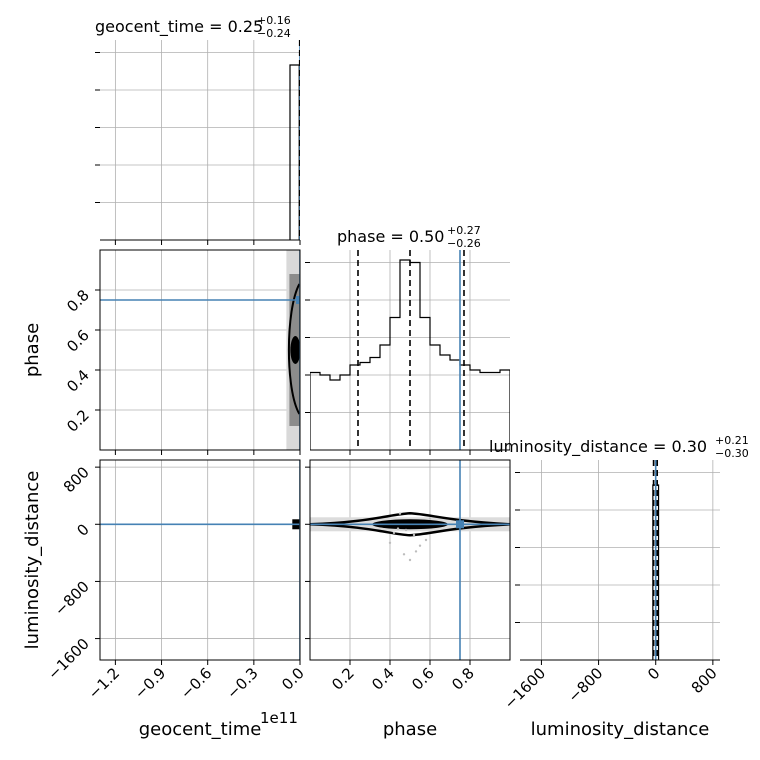 This screenshot has width=760, height=760. Describe the element at coordinates (32, 350) in the screenshot. I see `ylabel-phase: phase` at that location.